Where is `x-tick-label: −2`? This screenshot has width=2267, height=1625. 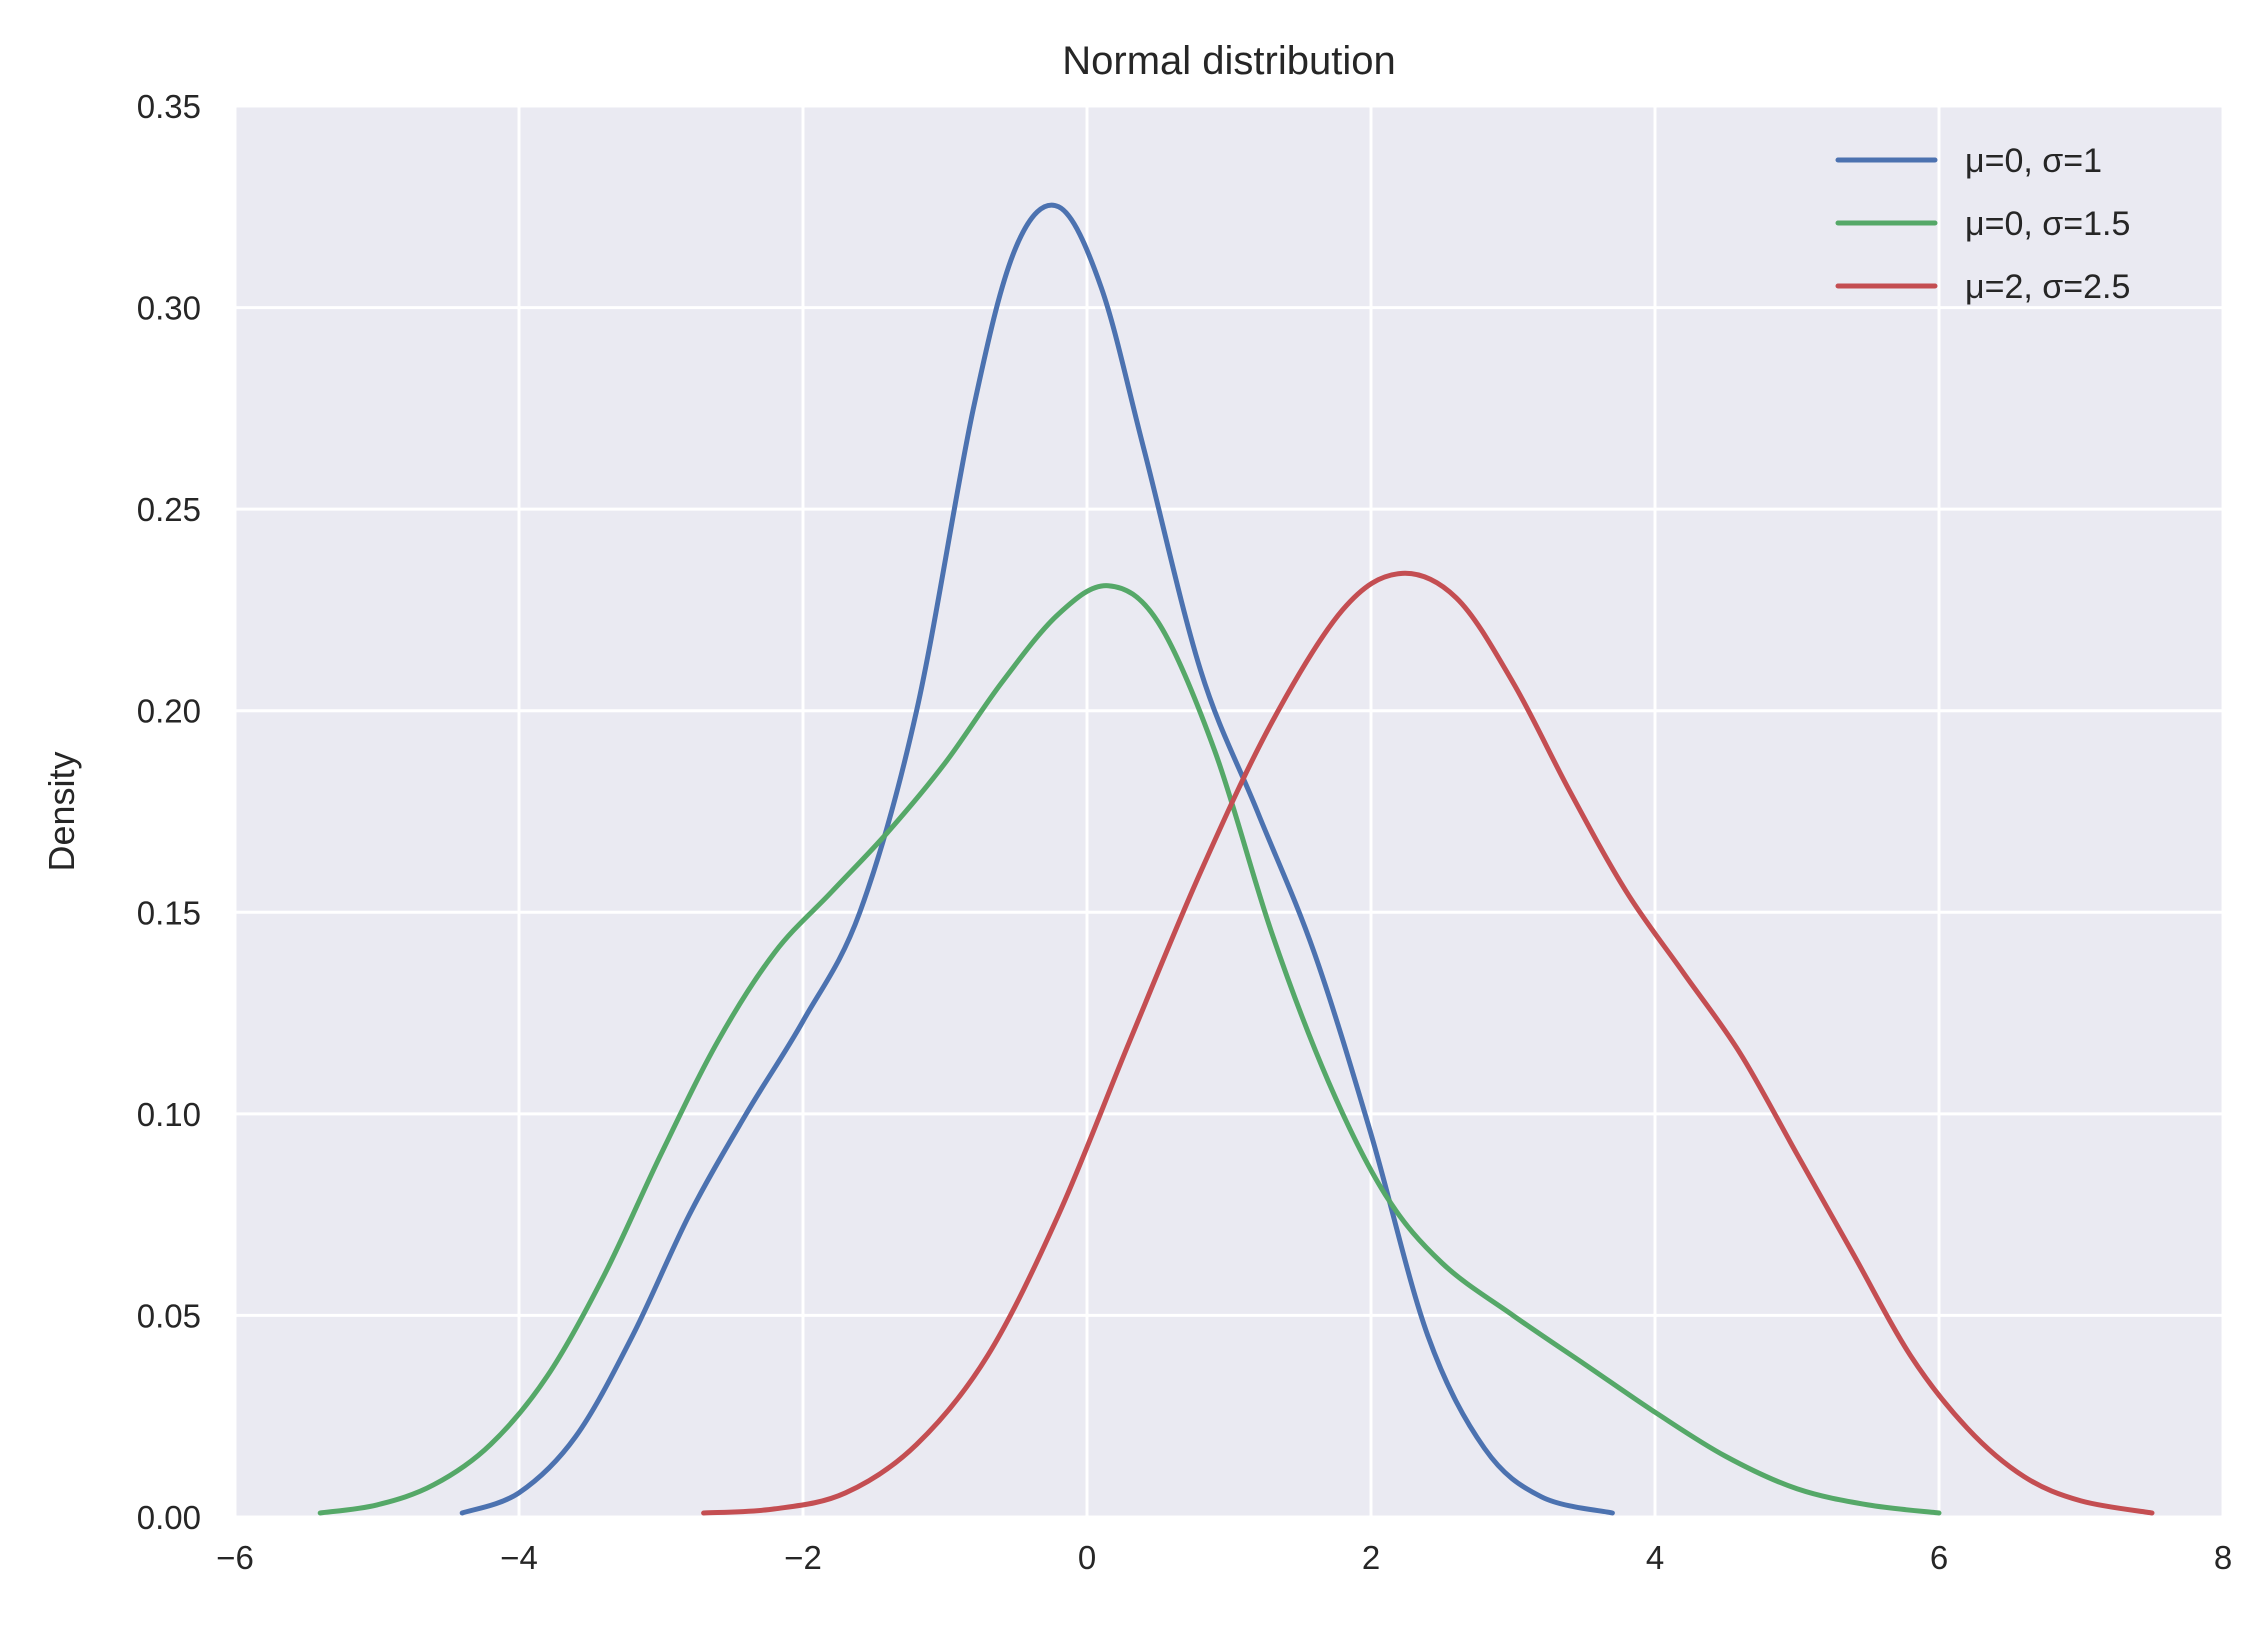
x-tick-label: −2 is located at coordinates (803, 1557).